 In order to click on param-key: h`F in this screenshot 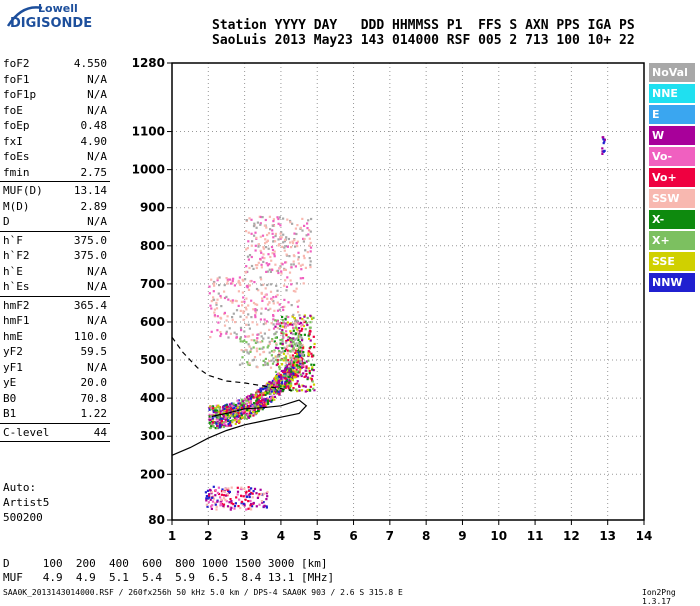, I will do `click(13, 240)`.